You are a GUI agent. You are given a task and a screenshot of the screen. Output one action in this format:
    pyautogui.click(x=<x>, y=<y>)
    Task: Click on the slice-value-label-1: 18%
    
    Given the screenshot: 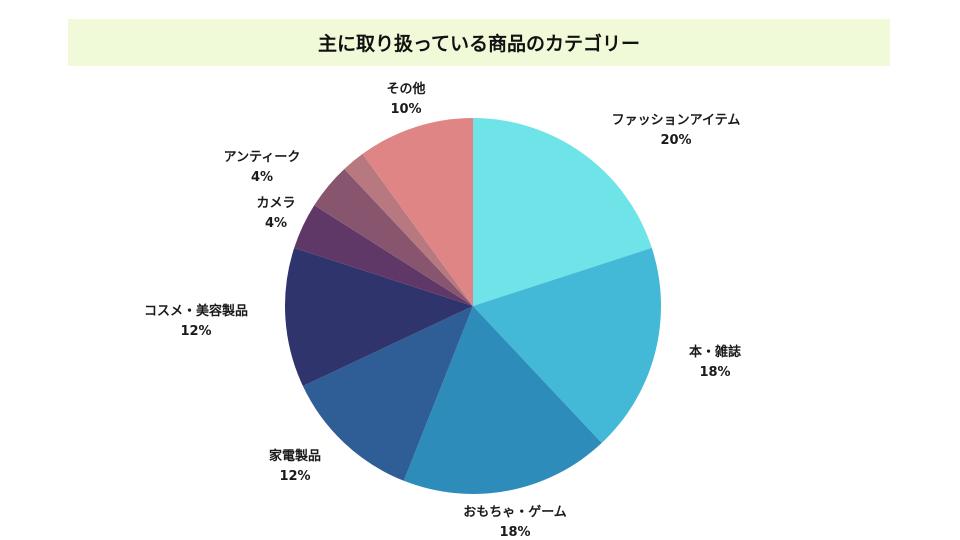 What is the action you would take?
    pyautogui.click(x=714, y=372)
    